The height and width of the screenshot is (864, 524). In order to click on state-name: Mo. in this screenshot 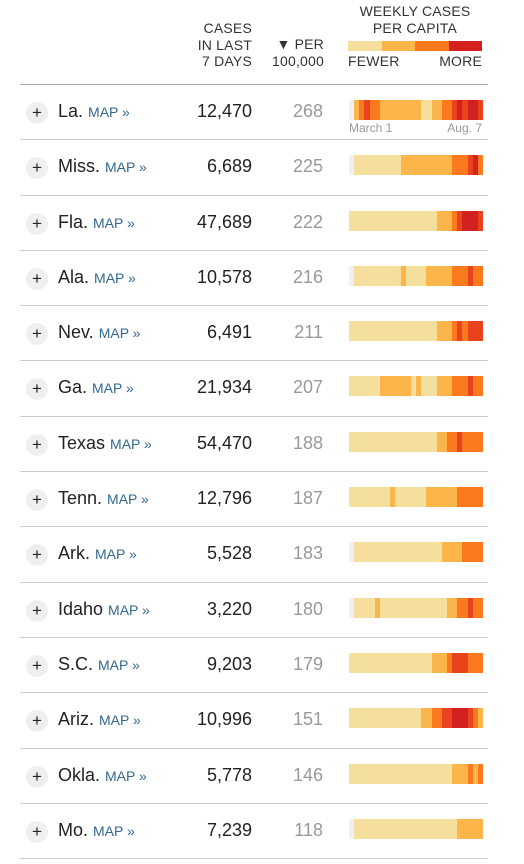, I will do `click(73, 829)`.